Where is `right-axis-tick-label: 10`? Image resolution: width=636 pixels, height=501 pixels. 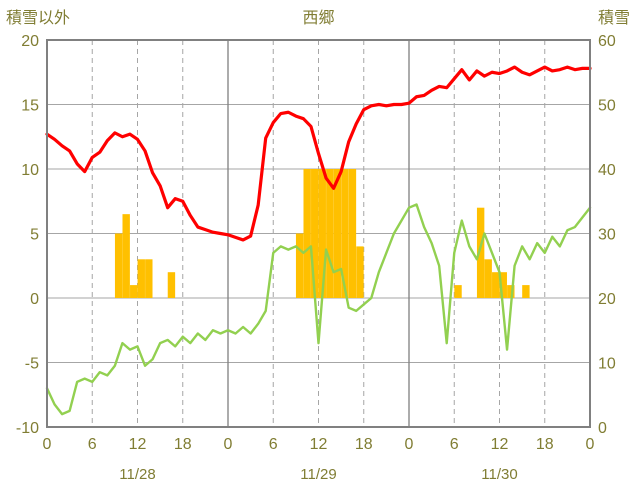
right-axis-tick-label: 10 is located at coordinates (607, 364).